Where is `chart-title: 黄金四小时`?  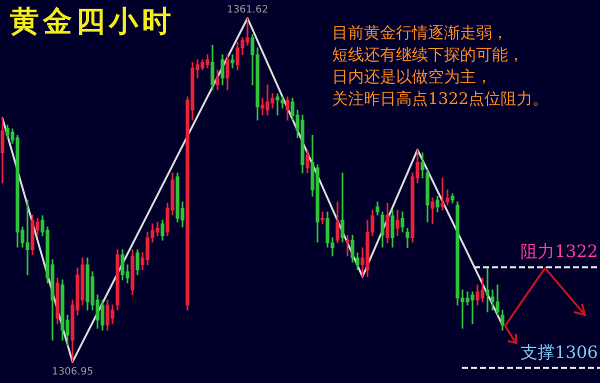 chart-title: 黄金四小时 is located at coordinates (92, 21).